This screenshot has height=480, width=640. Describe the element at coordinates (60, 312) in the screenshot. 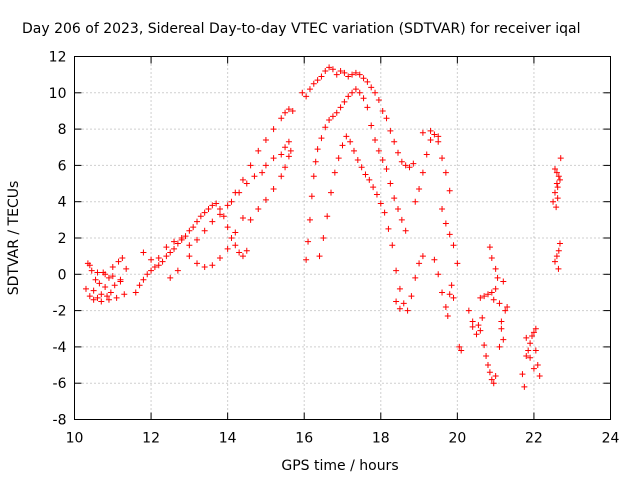

I see `y-tick-label: -2` at that location.